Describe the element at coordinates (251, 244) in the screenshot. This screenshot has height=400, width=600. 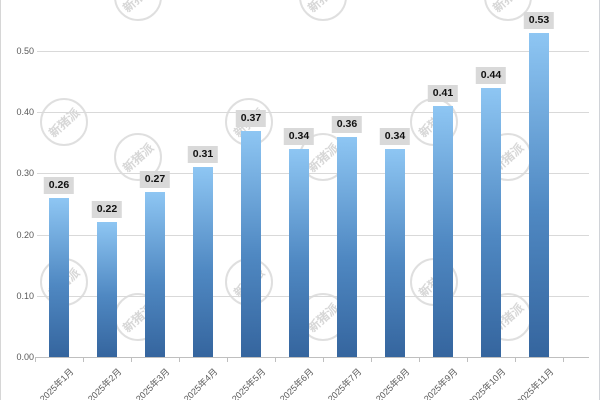
I see `bar-2025年5月` at that location.